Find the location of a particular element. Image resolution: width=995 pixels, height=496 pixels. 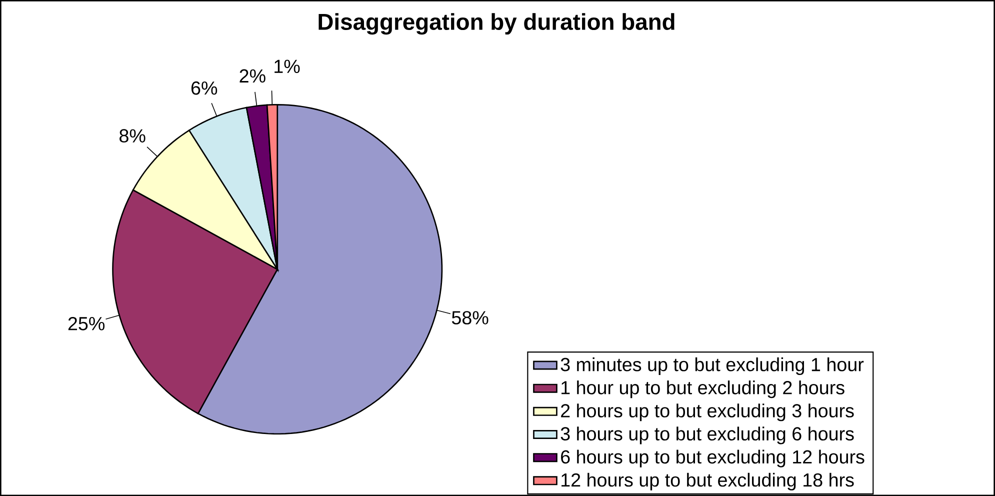

data-label: 25% is located at coordinates (86, 323).